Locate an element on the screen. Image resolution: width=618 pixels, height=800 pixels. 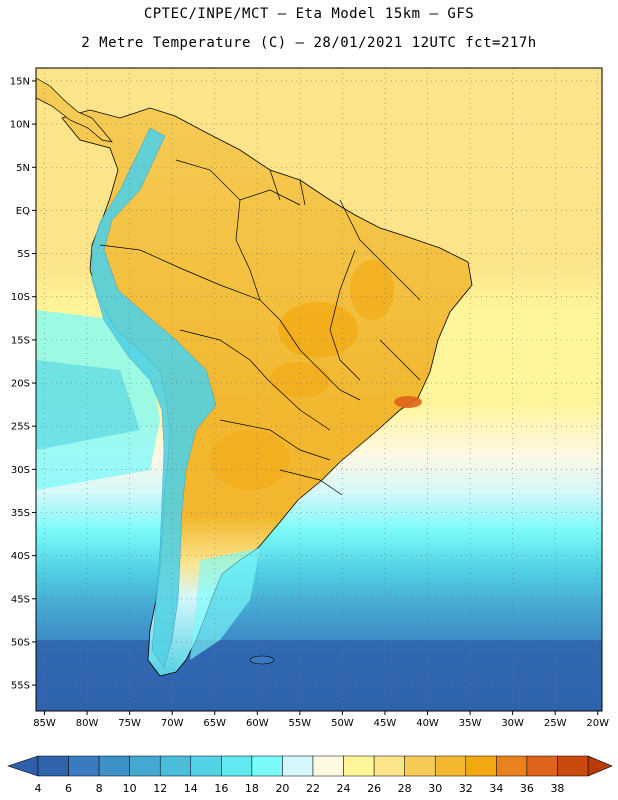
hot-region-northeast is located at coordinates (372, 290).